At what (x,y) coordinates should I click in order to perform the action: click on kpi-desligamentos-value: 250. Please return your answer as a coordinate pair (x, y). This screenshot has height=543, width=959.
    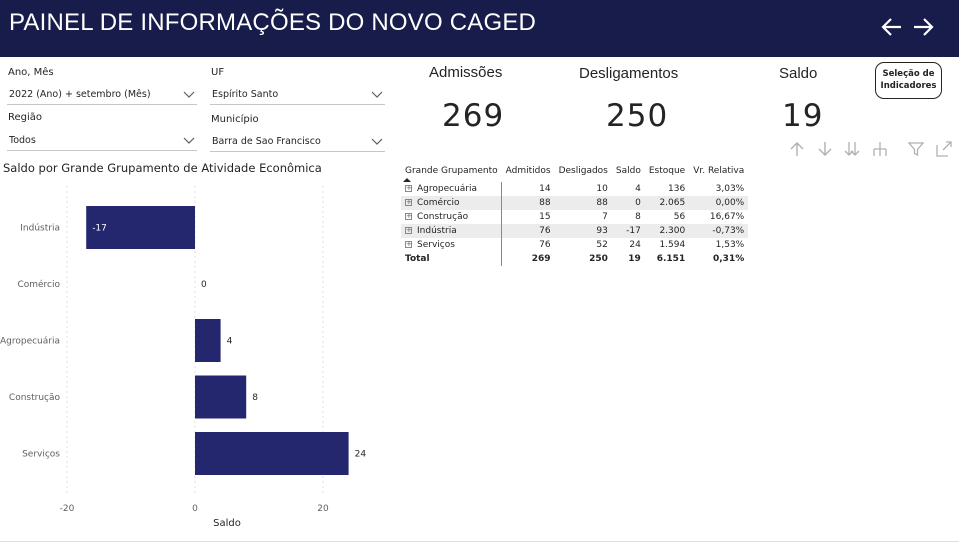
    Looking at the image, I should click on (637, 116).